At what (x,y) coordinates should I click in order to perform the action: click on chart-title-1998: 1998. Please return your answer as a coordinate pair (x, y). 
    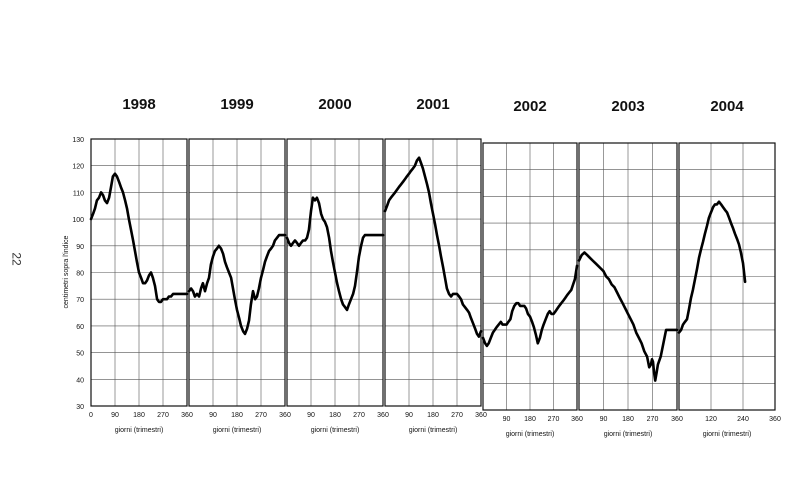
    Looking at the image, I should click on (138, 104).